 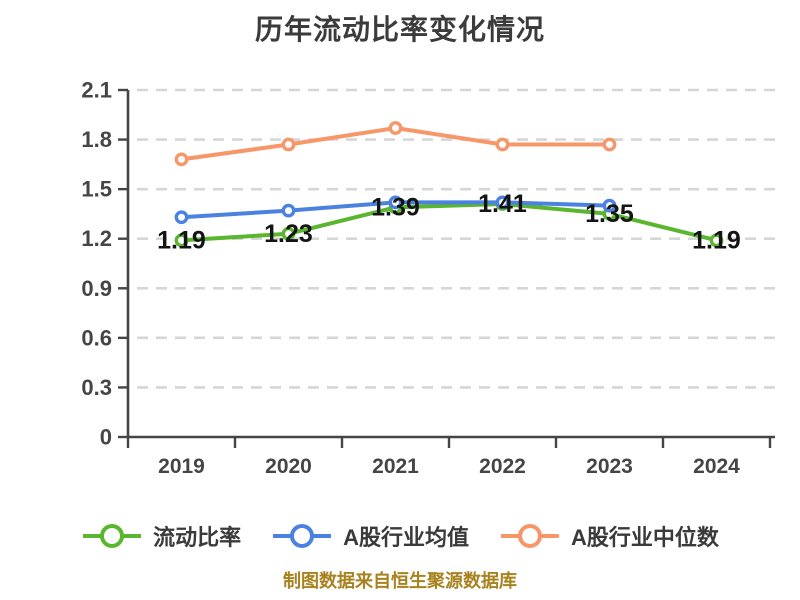 I want to click on x-axis-label: 2024, so click(x=716, y=466).